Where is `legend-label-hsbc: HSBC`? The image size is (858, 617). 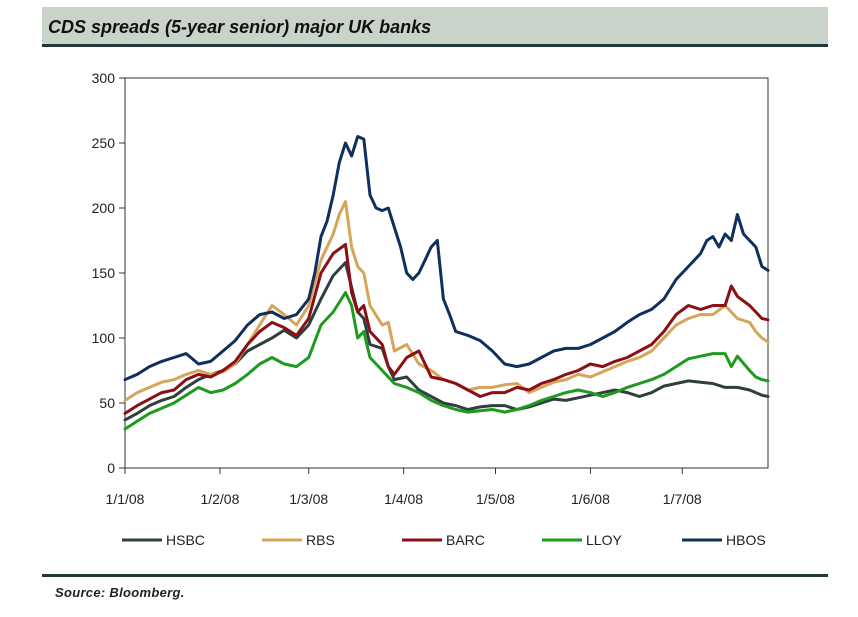
legend-label-hsbc: HSBC is located at coordinates (185, 540).